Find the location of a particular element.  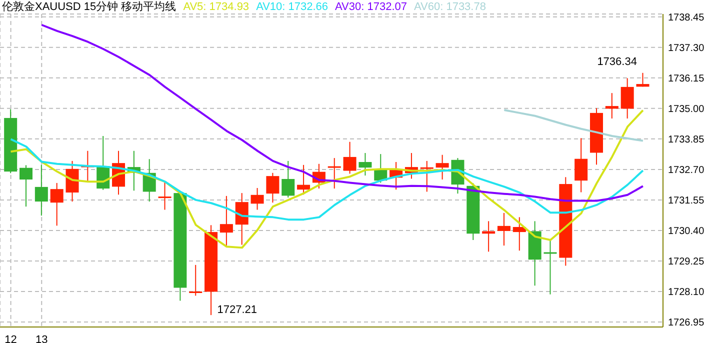

y-tick-label: 1733.85 is located at coordinates (686, 140).